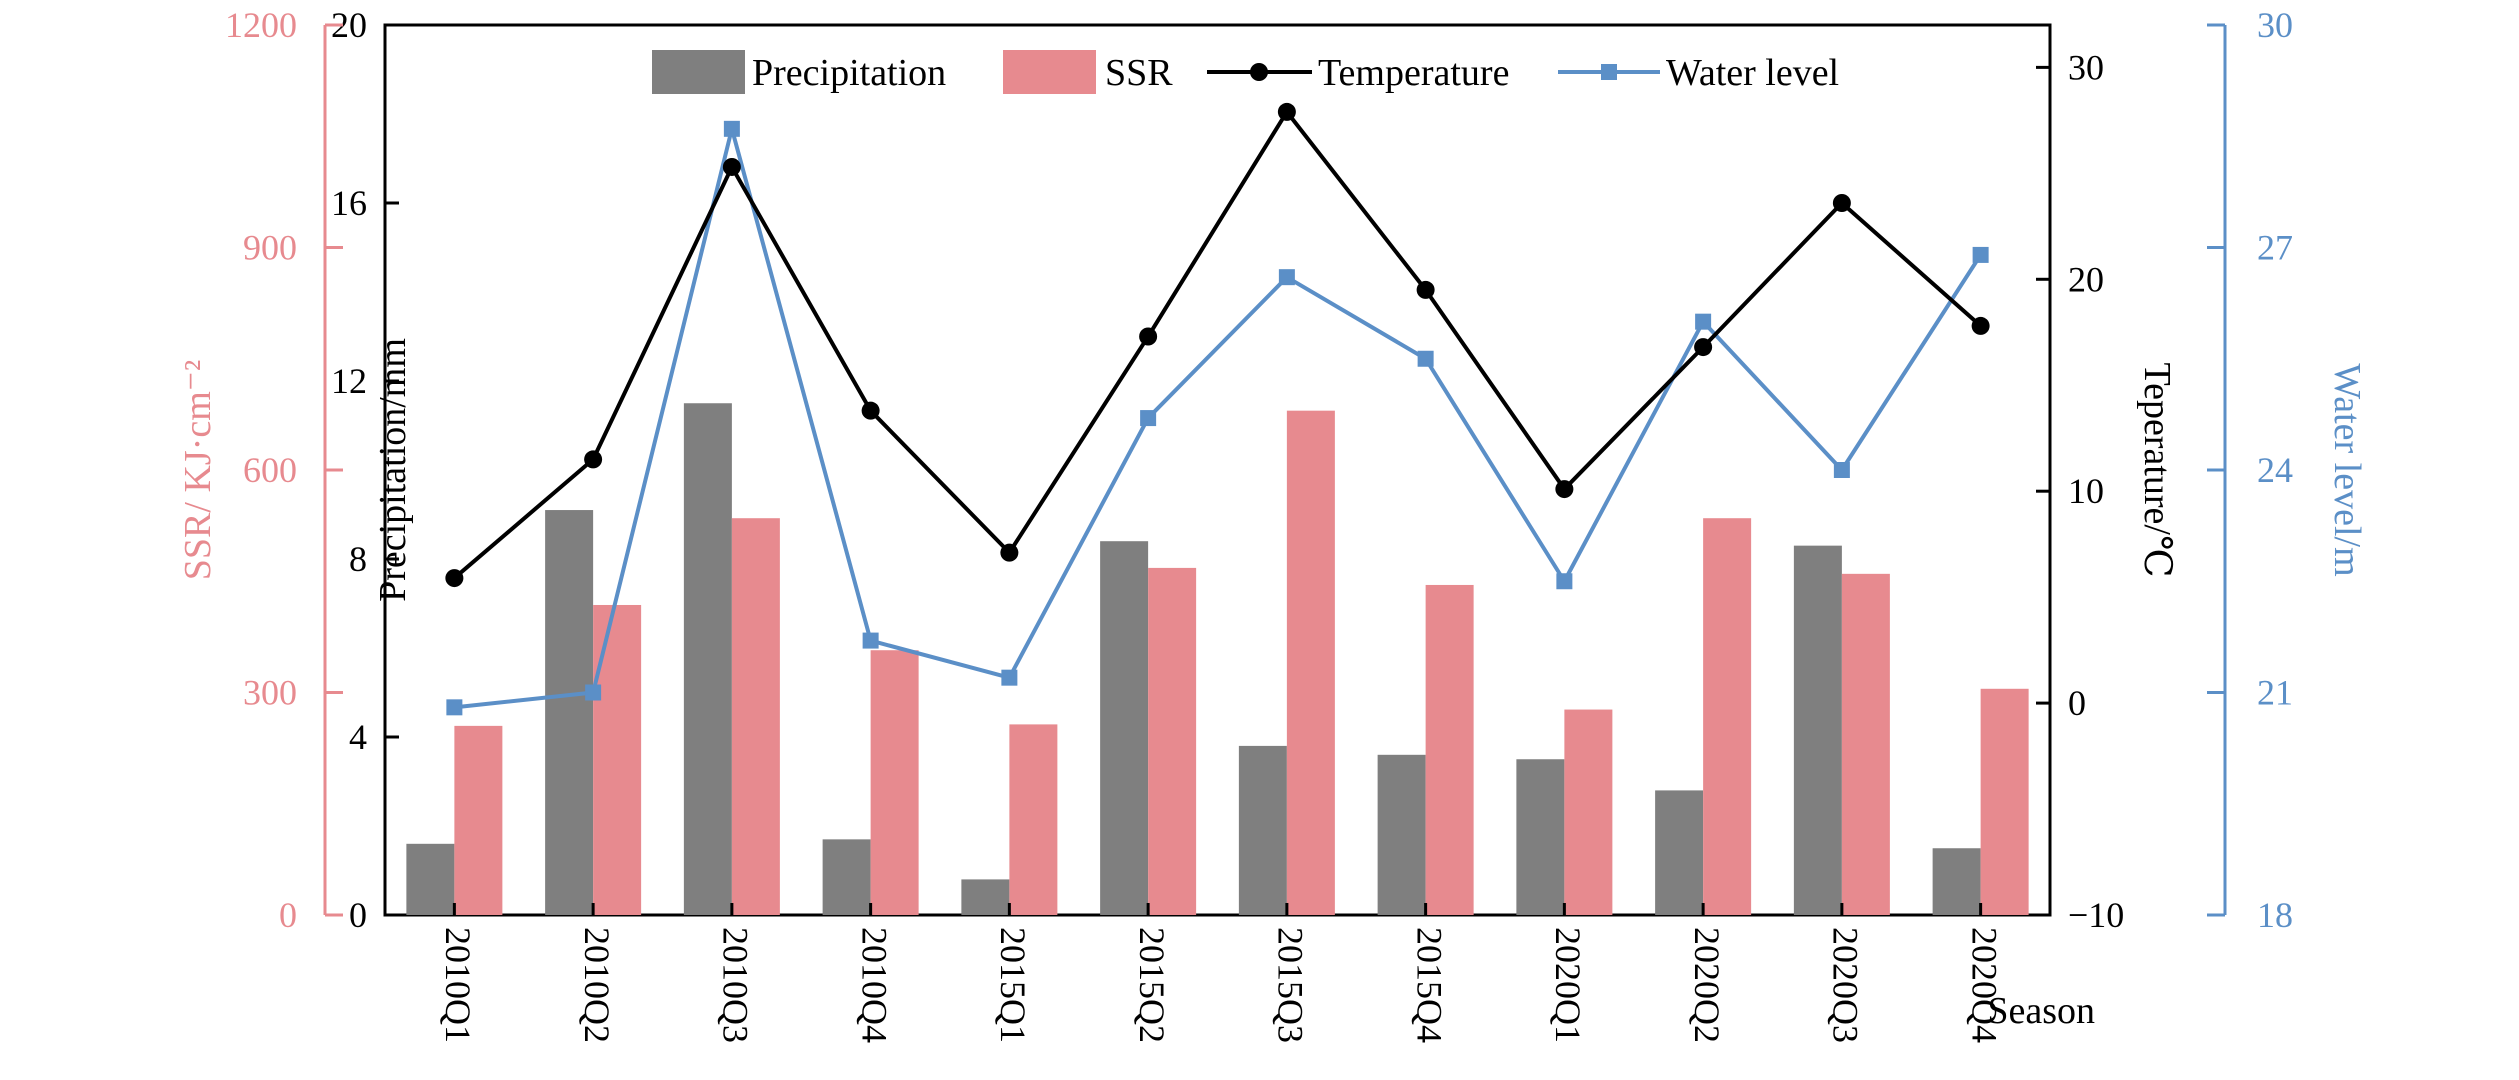 This screenshot has width=2519, height=1080. I want to click on legend-swatch-water-level-marker, so click(1609, 72).